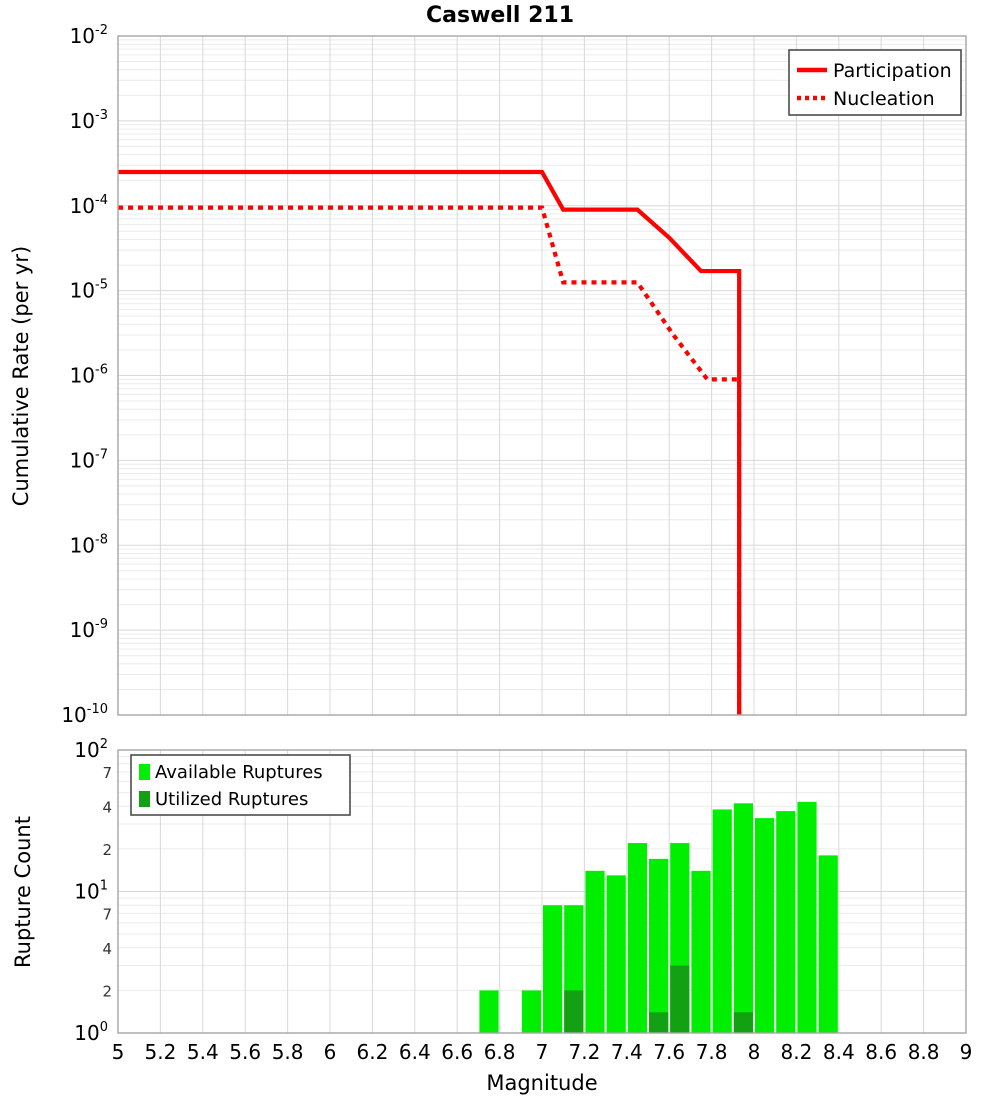  What do you see at coordinates (107, 773) in the screenshot?
I see `bottom-ytick-70: 7` at bounding box center [107, 773].